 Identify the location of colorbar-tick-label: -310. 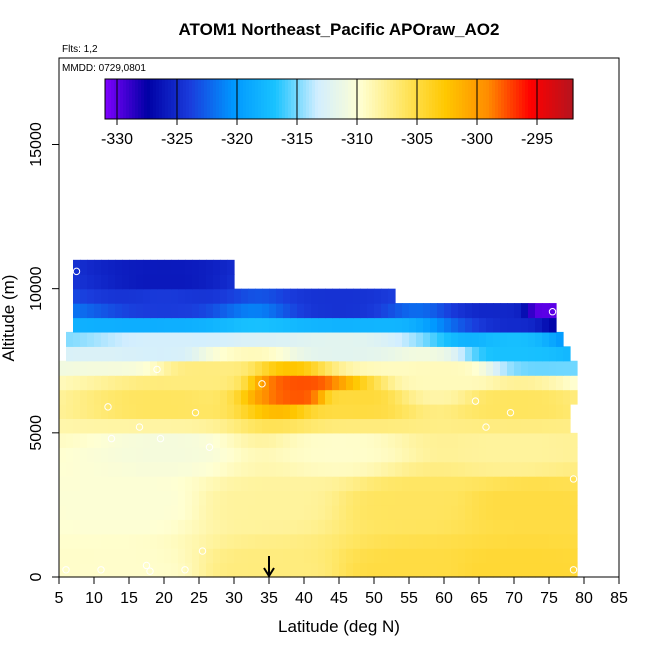
(357, 139).